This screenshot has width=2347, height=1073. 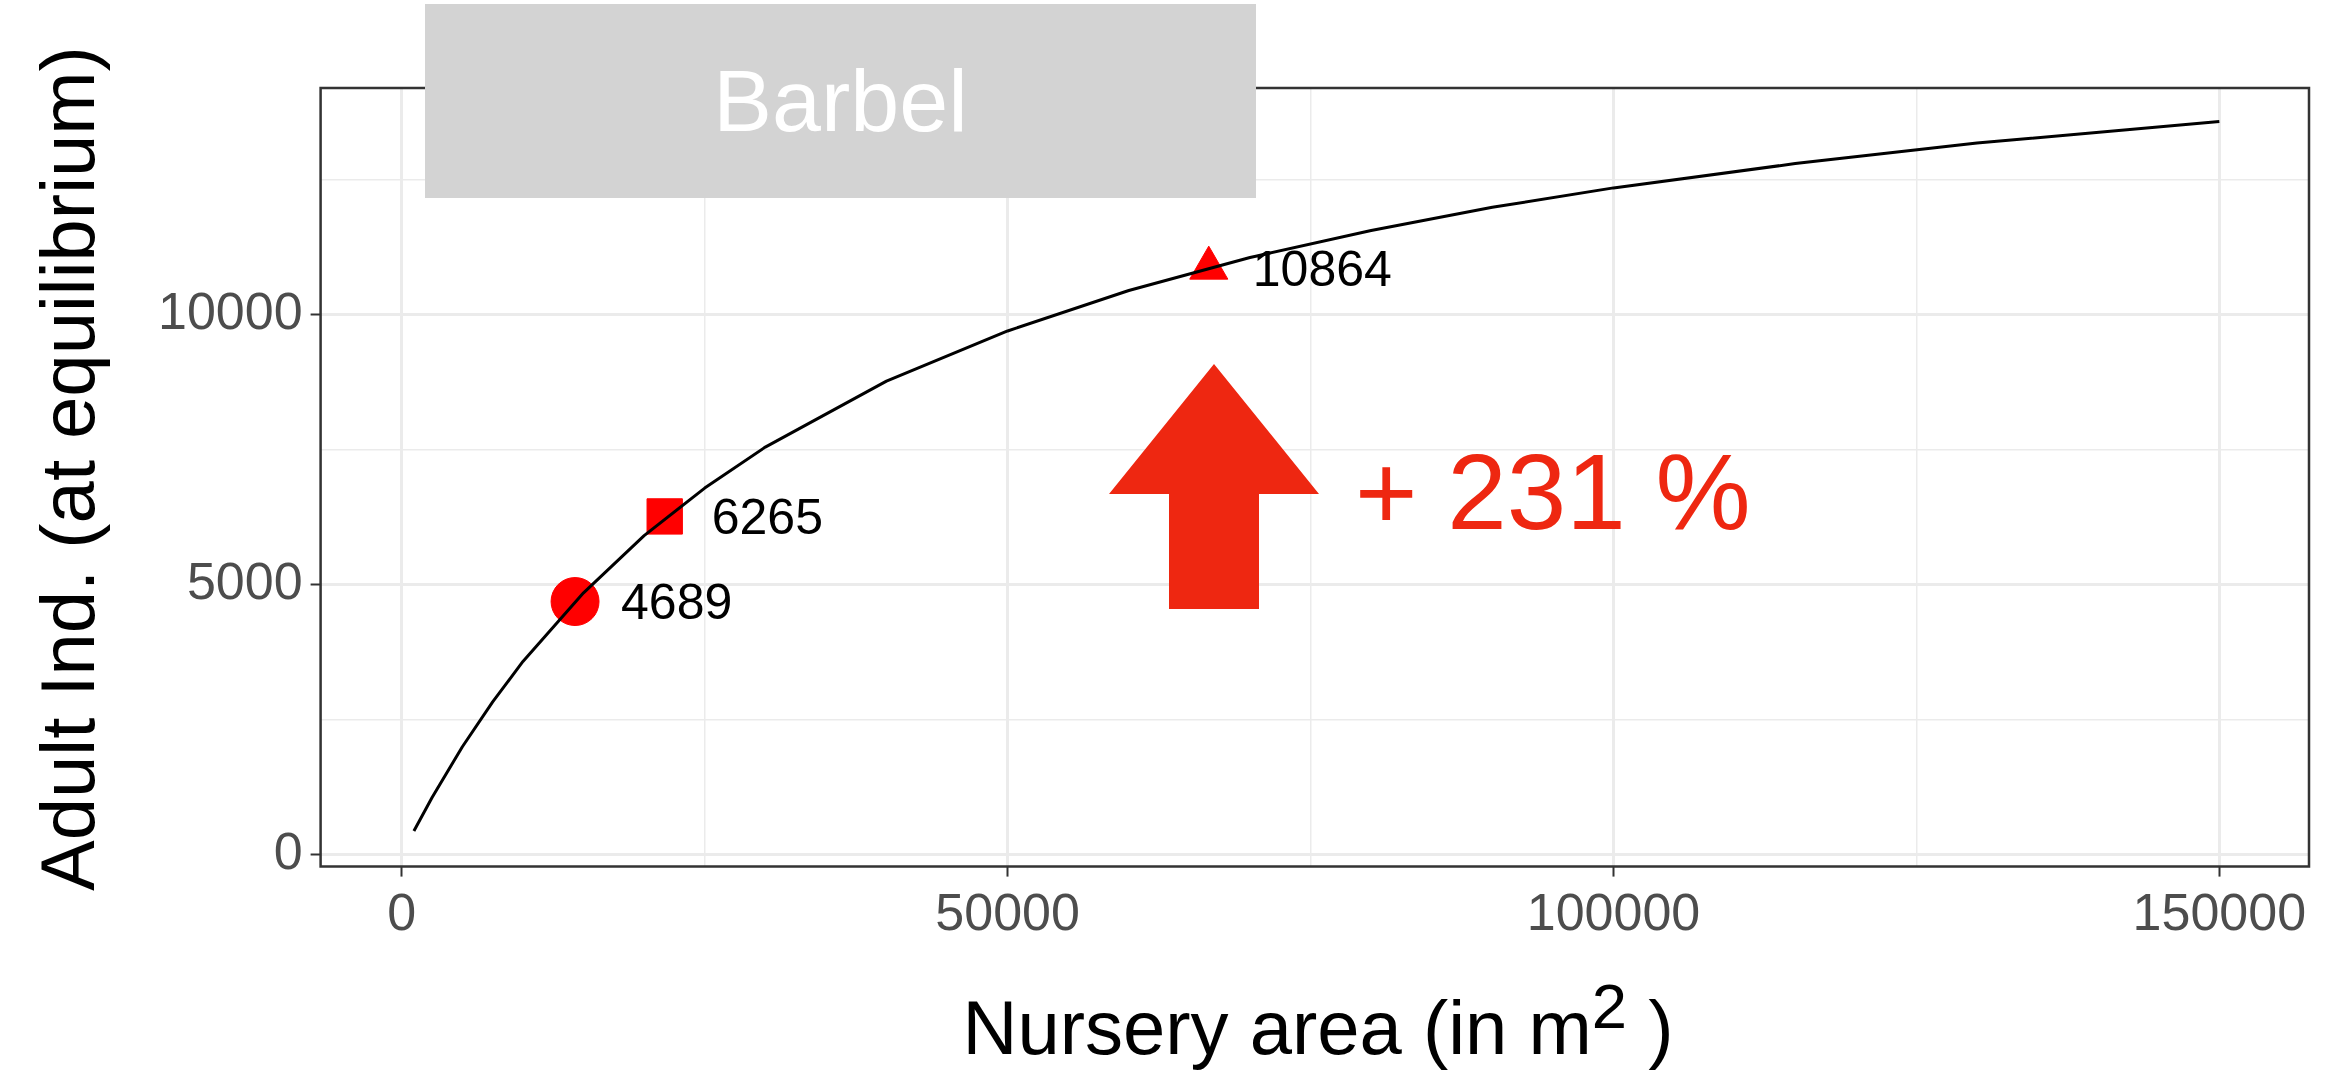 What do you see at coordinates (1322, 268) in the screenshot?
I see `data-label: 10864` at bounding box center [1322, 268].